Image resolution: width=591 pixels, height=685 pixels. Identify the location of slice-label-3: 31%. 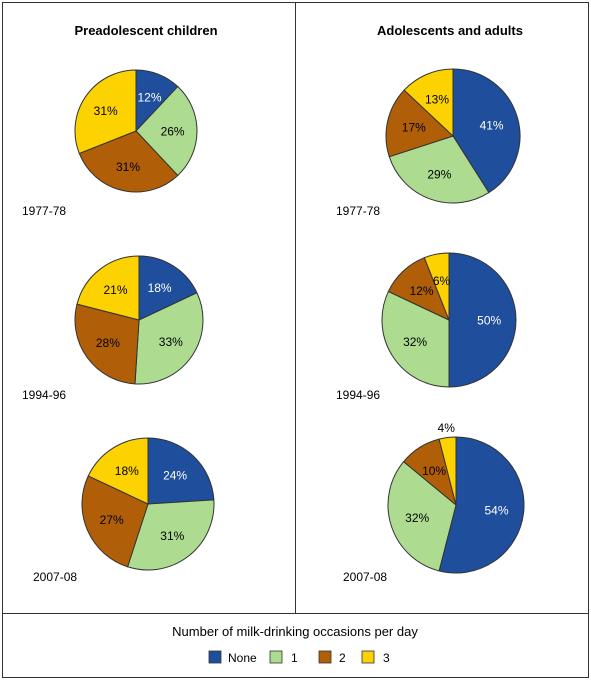
(106, 111).